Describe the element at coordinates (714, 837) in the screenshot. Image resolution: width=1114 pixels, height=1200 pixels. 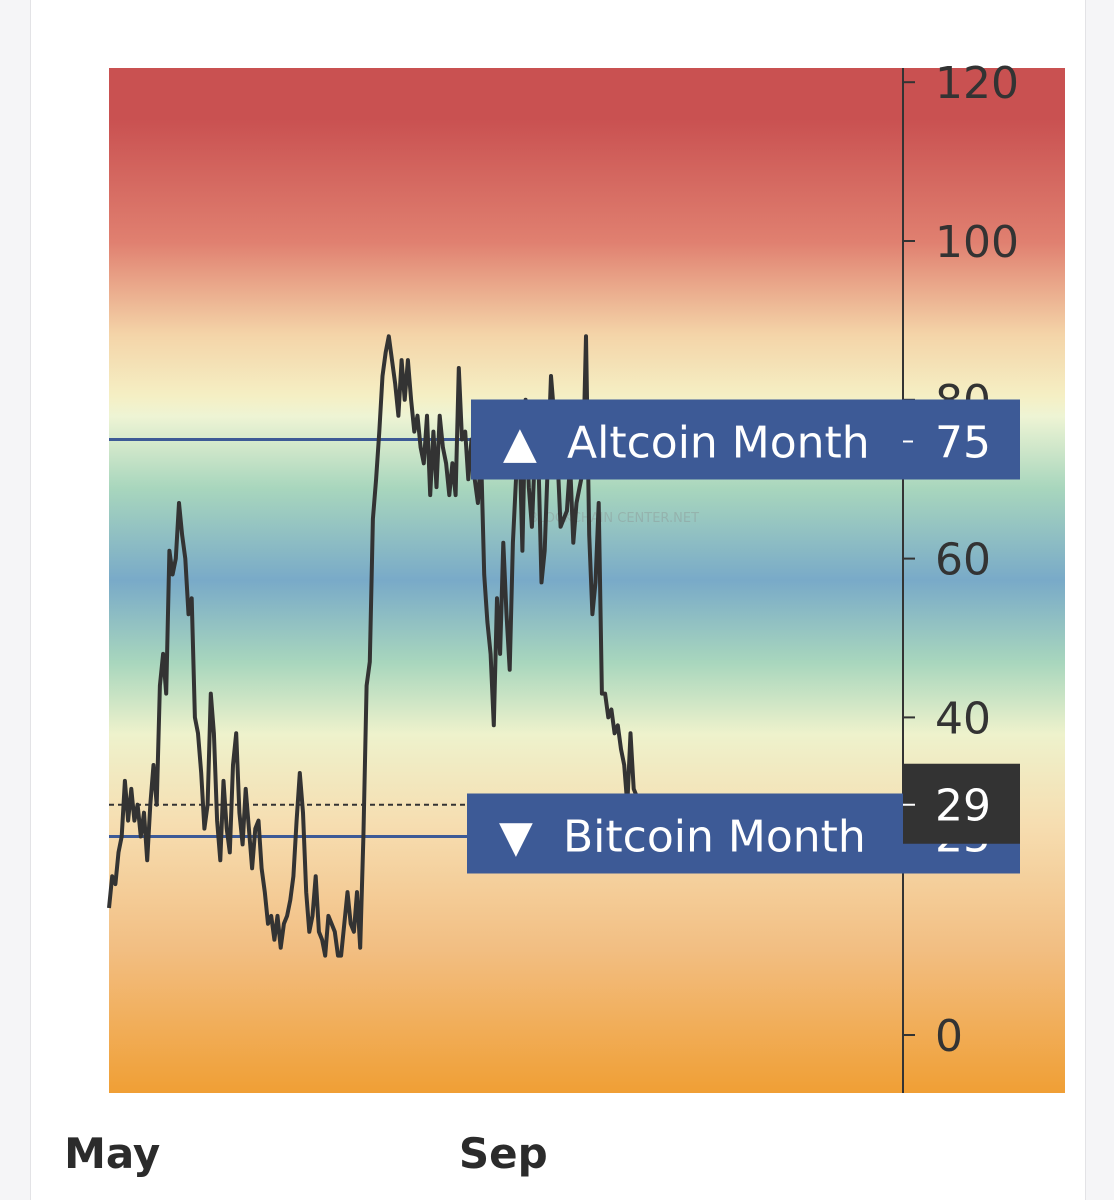
I see `threshold-name-25: Bitcoin Month` at that location.